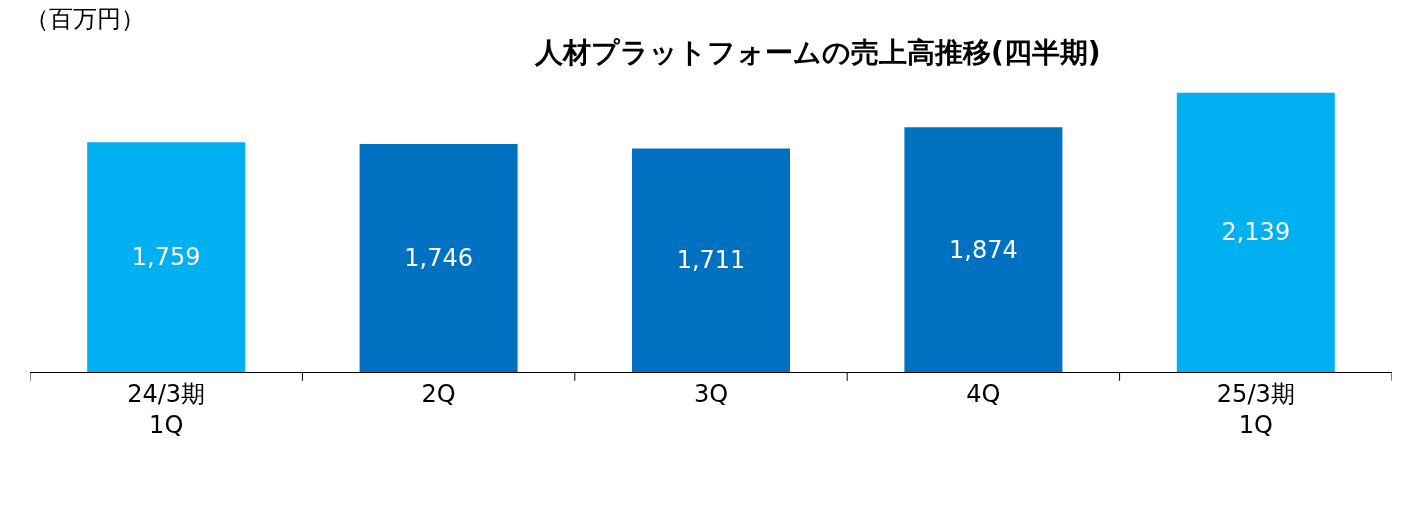 This screenshot has height=519, width=1410. What do you see at coordinates (817, 52) in the screenshot?
I see `chart-title: 人材プラットフォームの売上高推移(四半期)` at bounding box center [817, 52].